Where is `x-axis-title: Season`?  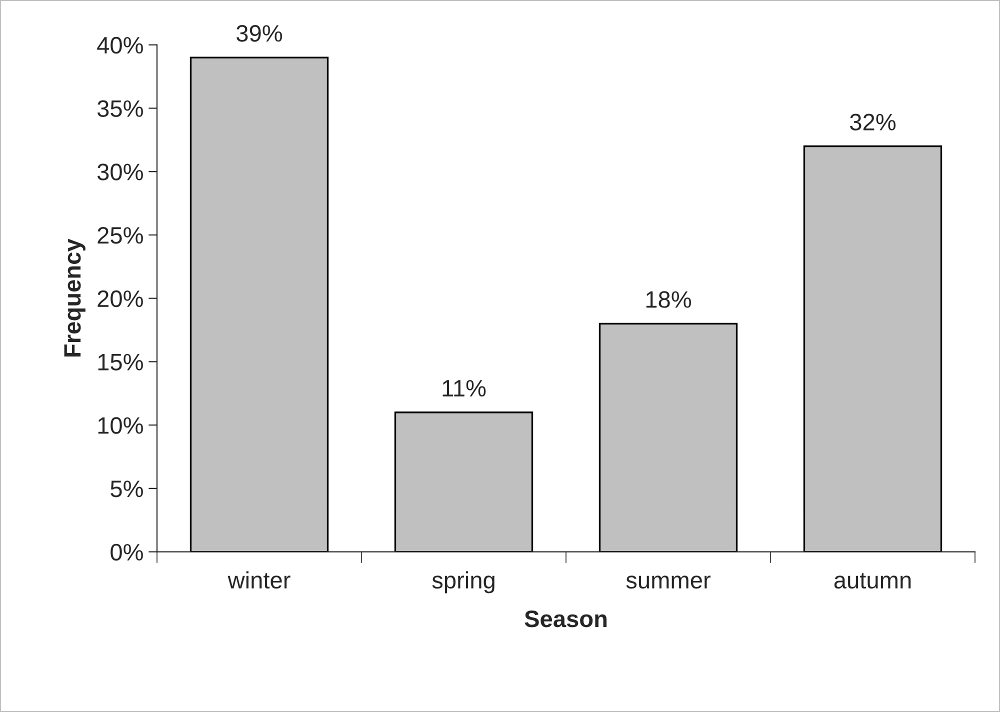
x-axis-title: Season is located at coordinates (565, 619).